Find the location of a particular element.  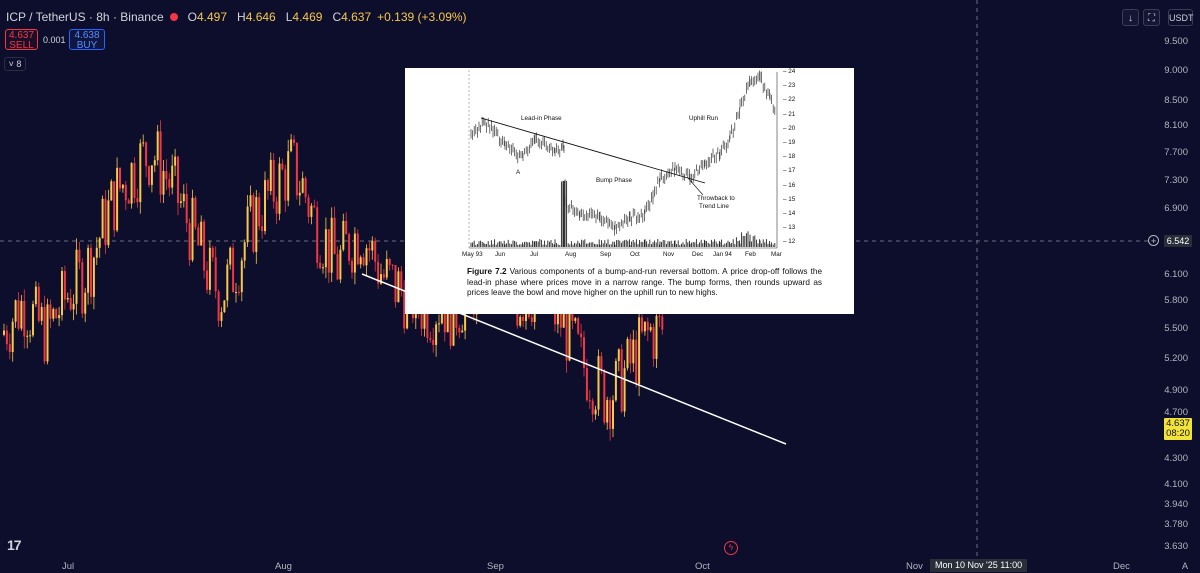

auto-scale-button: A is located at coordinates (1184, 566).